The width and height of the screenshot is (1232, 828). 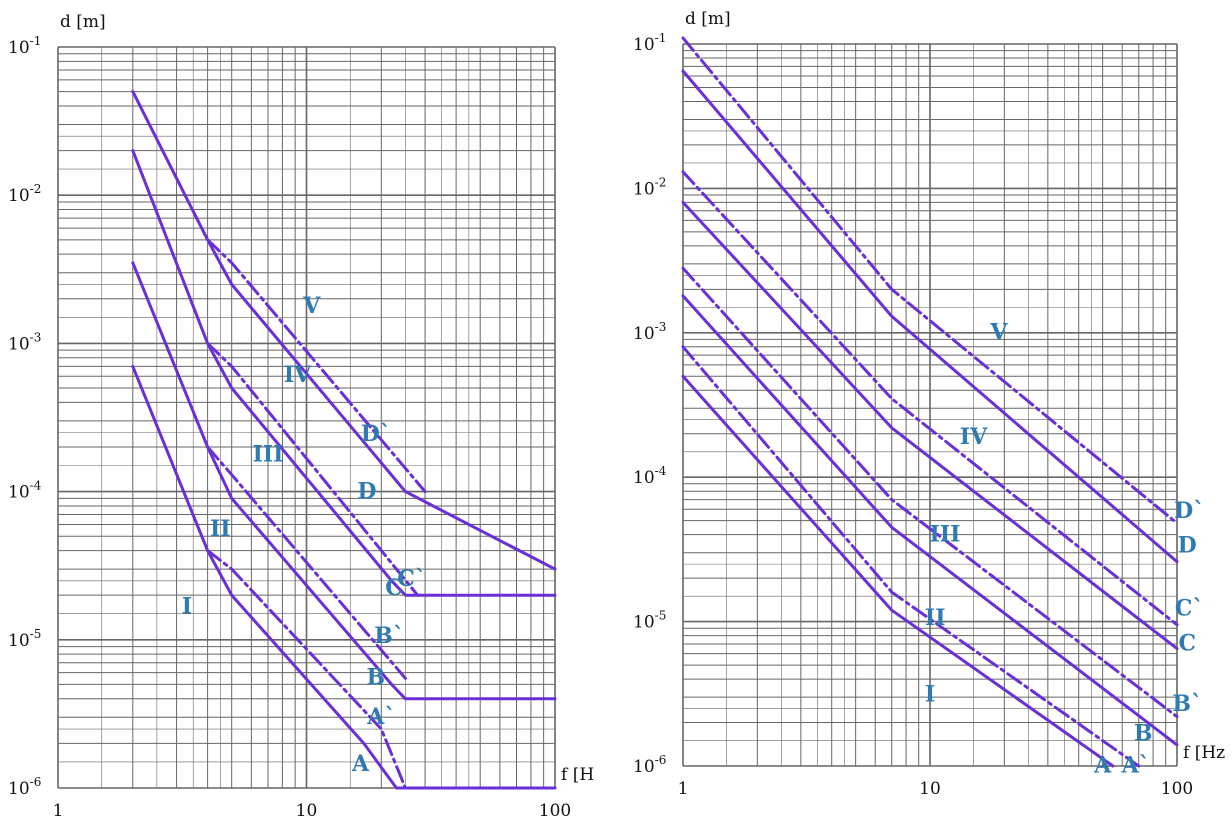 I want to click on series-line-D-prime, so click(x=316, y=366).